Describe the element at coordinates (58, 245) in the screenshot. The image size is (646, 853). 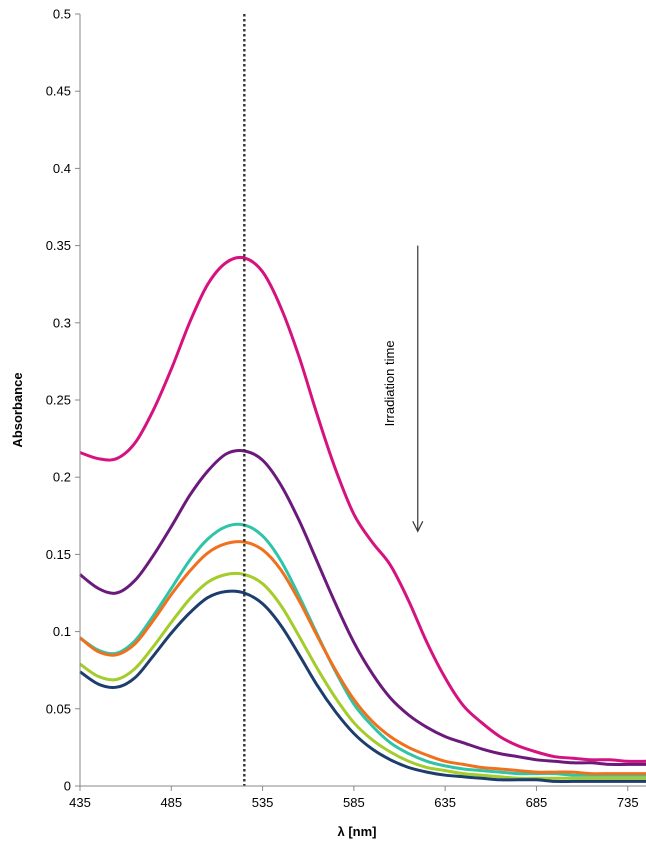
I see `y-tick-label: 0.35` at that location.